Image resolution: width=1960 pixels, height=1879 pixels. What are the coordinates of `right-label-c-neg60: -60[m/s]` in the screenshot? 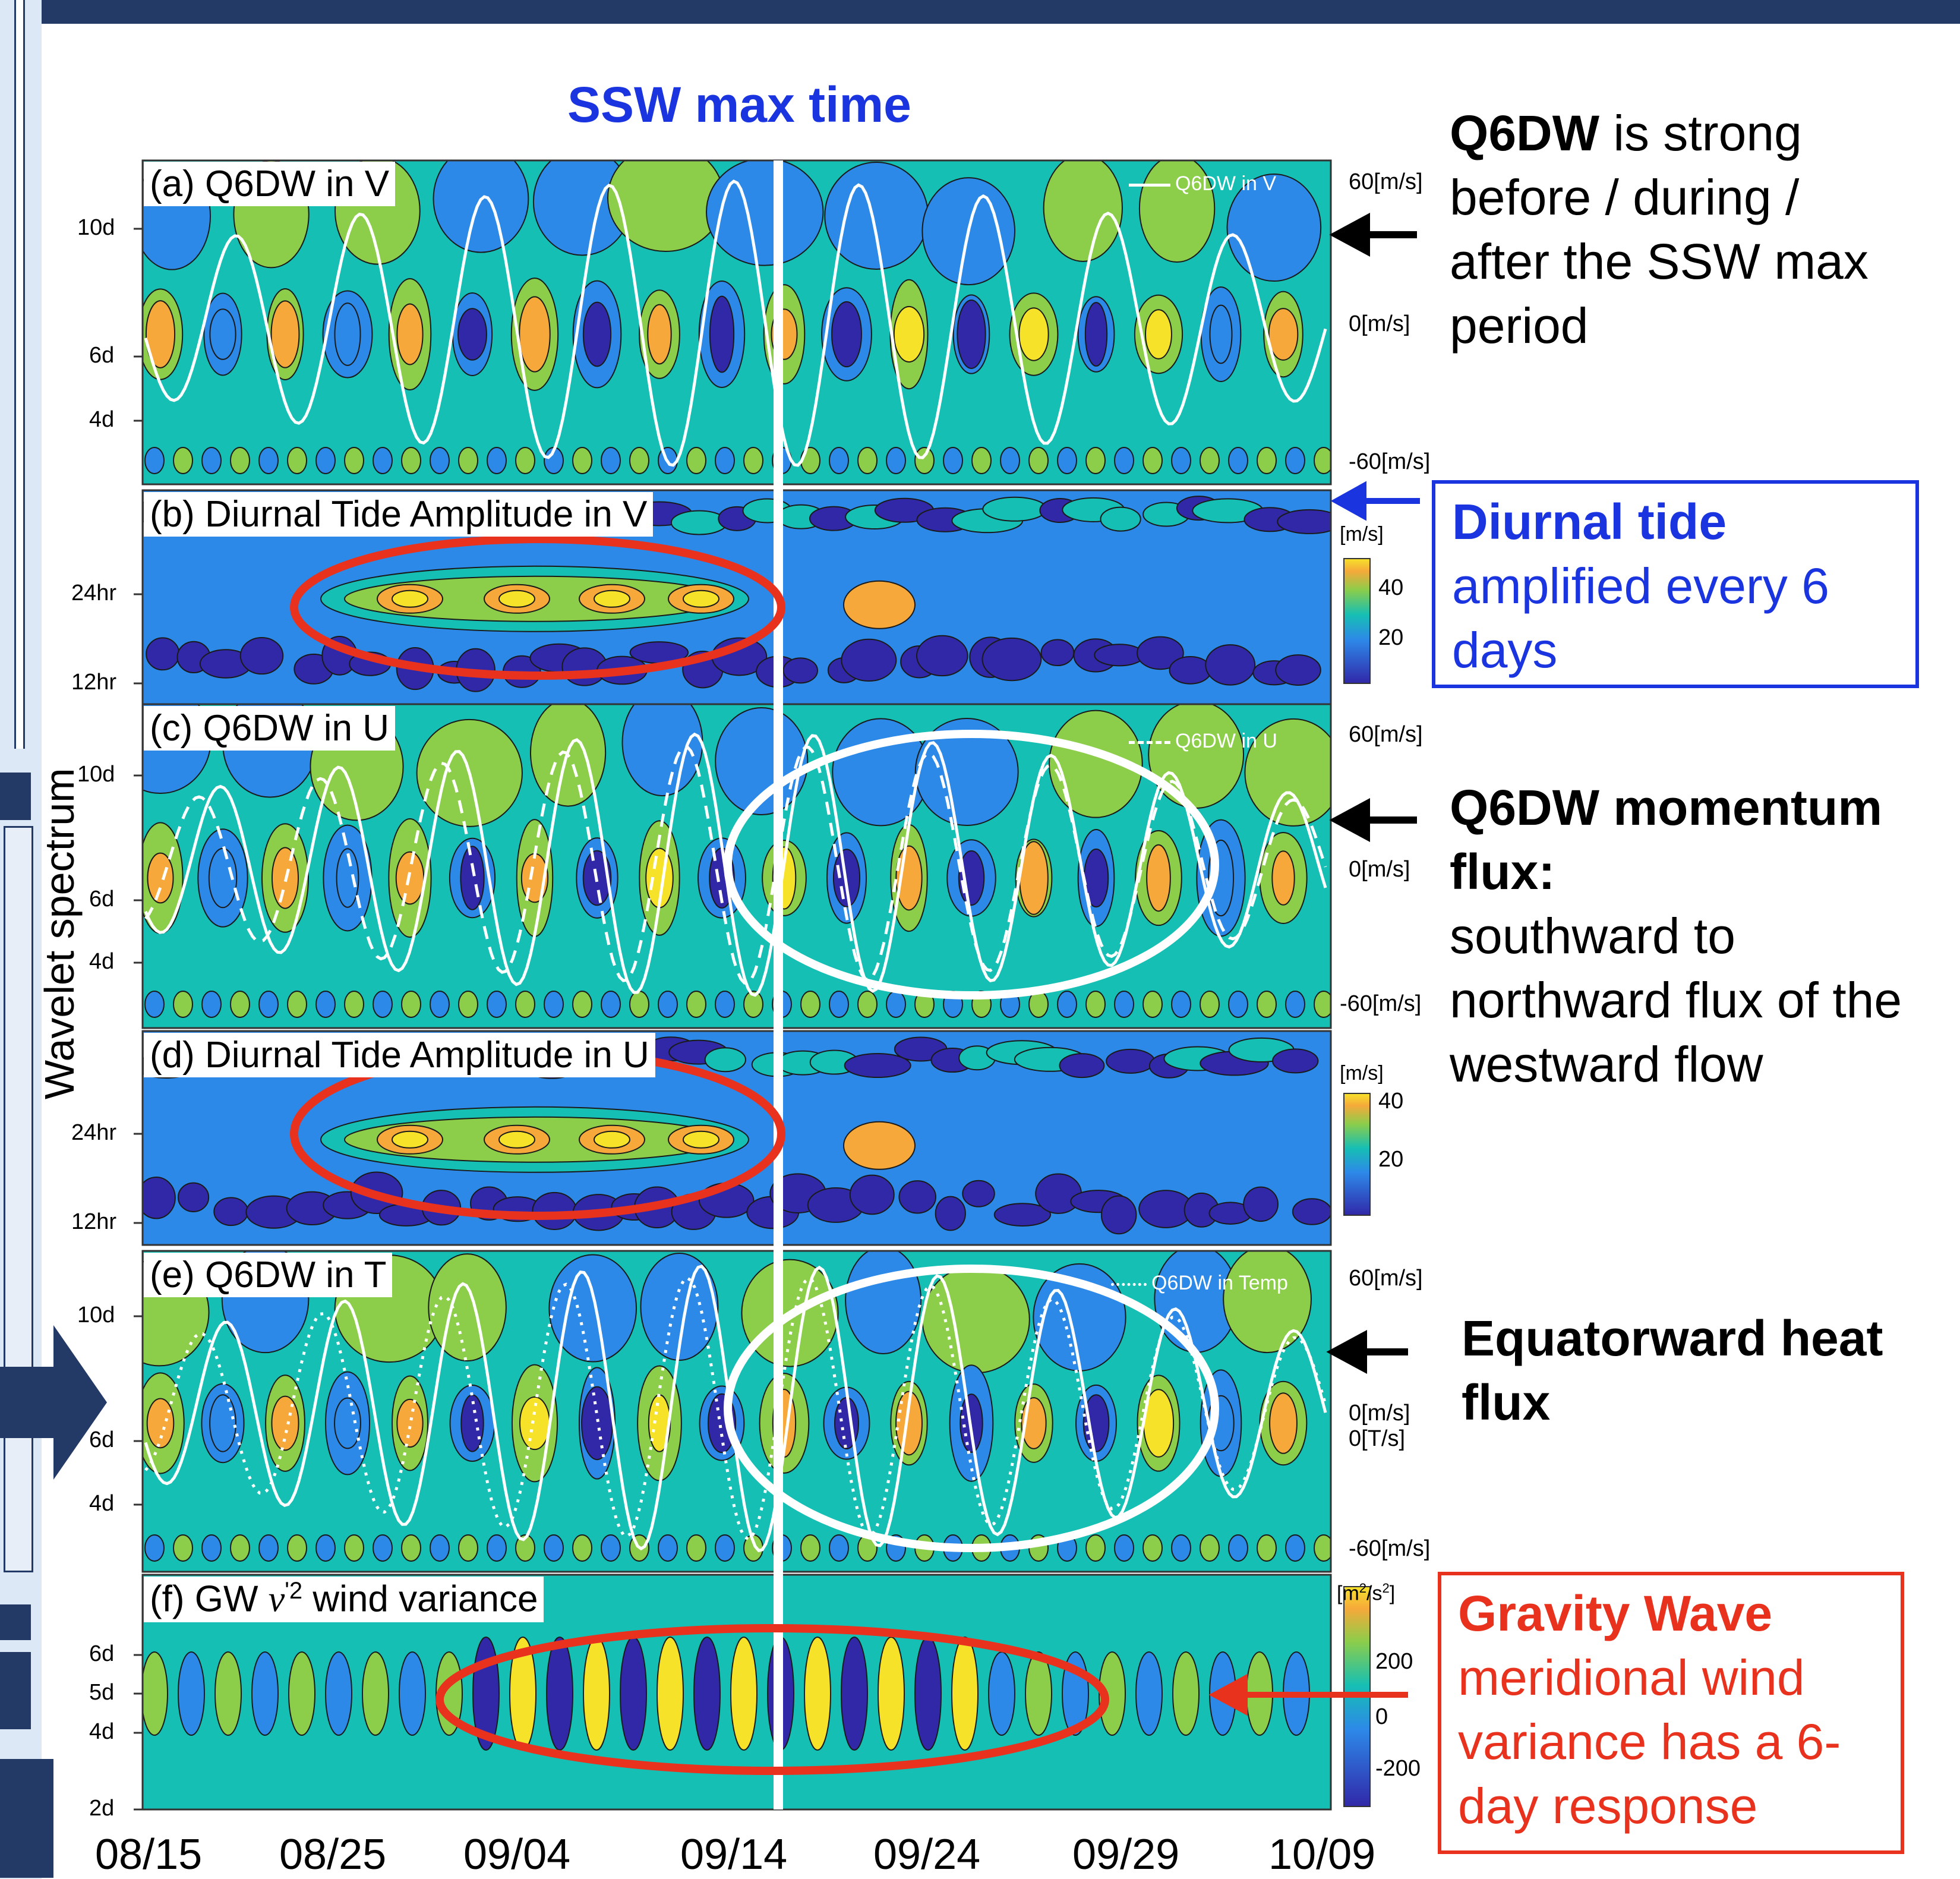 It's located at (1381, 1004).